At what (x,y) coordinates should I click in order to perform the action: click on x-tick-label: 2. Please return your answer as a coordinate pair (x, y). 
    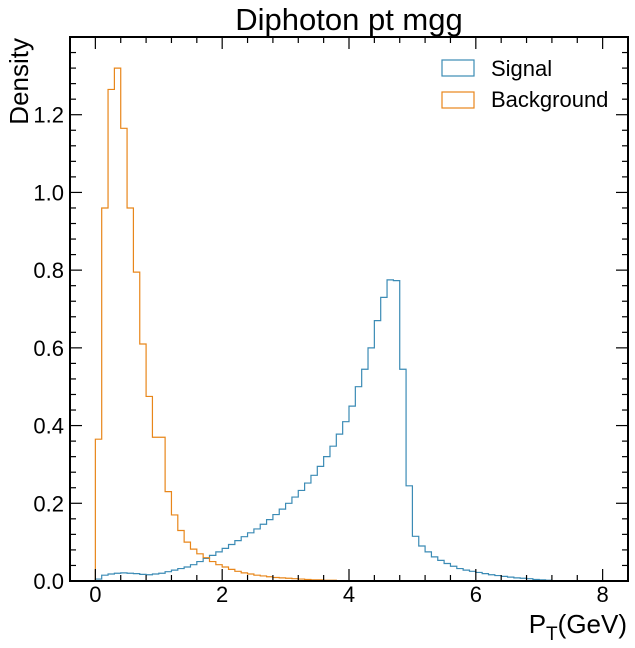
    Looking at the image, I should click on (222, 594).